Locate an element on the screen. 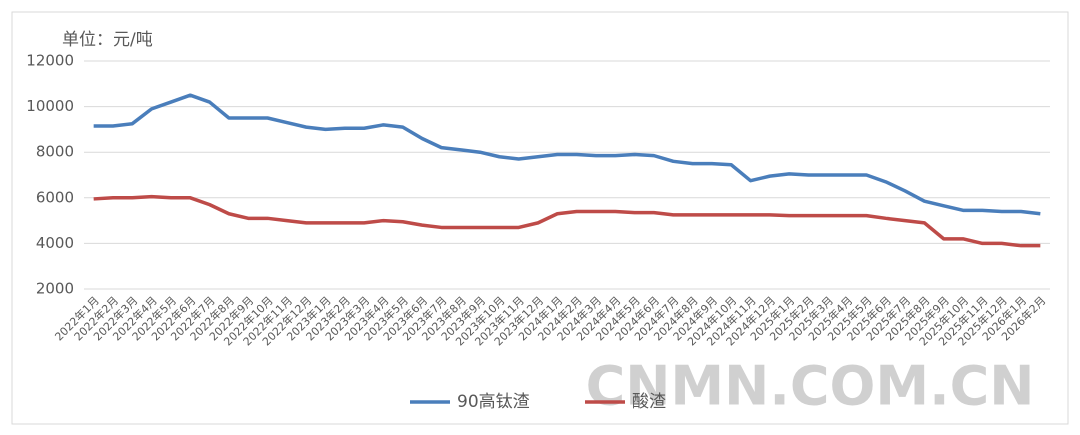 Image resolution: width=1080 pixels, height=435 pixels. y-tick-label: 6000 is located at coordinates (55, 197).